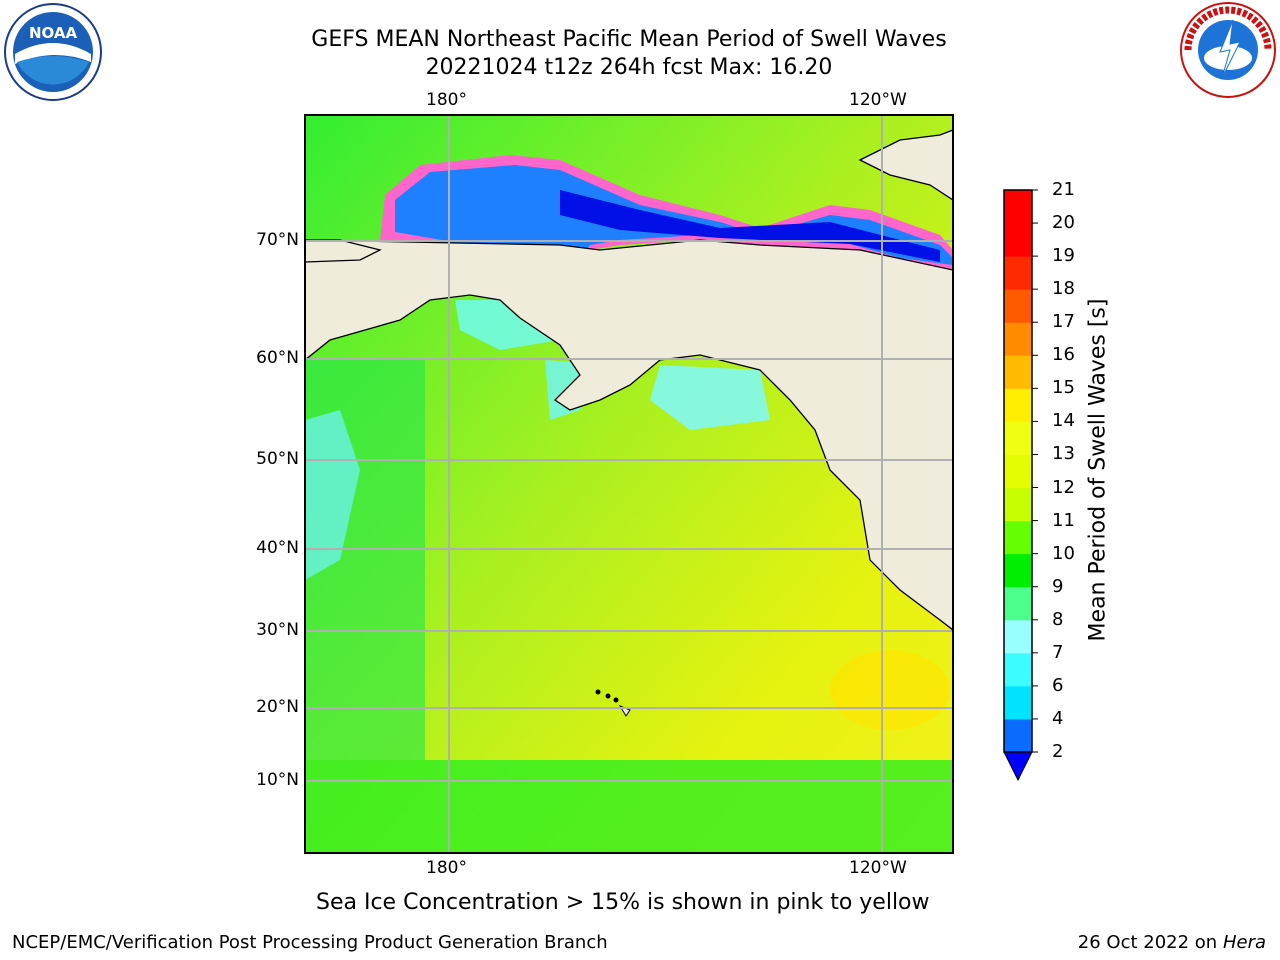 This screenshot has width=1280, height=960. What do you see at coordinates (1063, 553) in the screenshot?
I see `colorbar-tick-label: 10` at bounding box center [1063, 553].